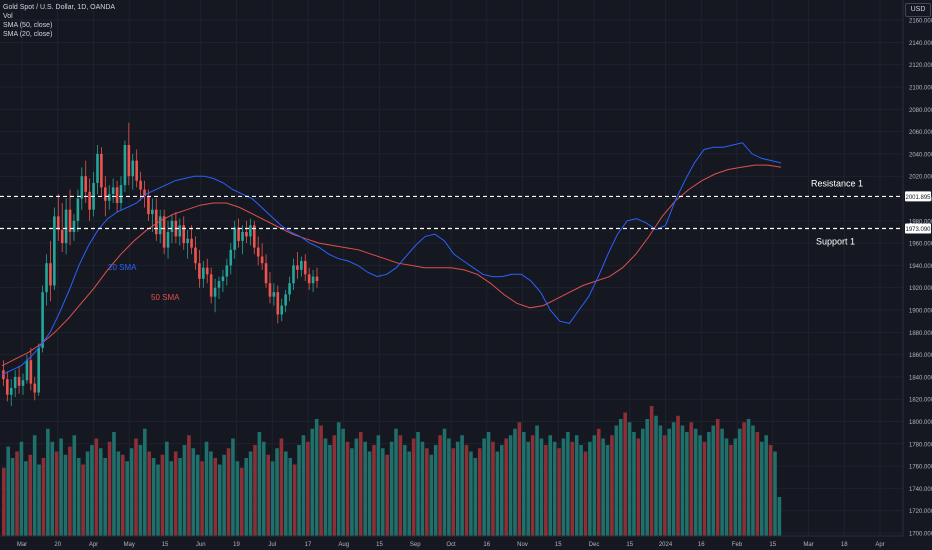  What do you see at coordinates (835, 242) in the screenshot?
I see `support-label: Support 1` at bounding box center [835, 242].